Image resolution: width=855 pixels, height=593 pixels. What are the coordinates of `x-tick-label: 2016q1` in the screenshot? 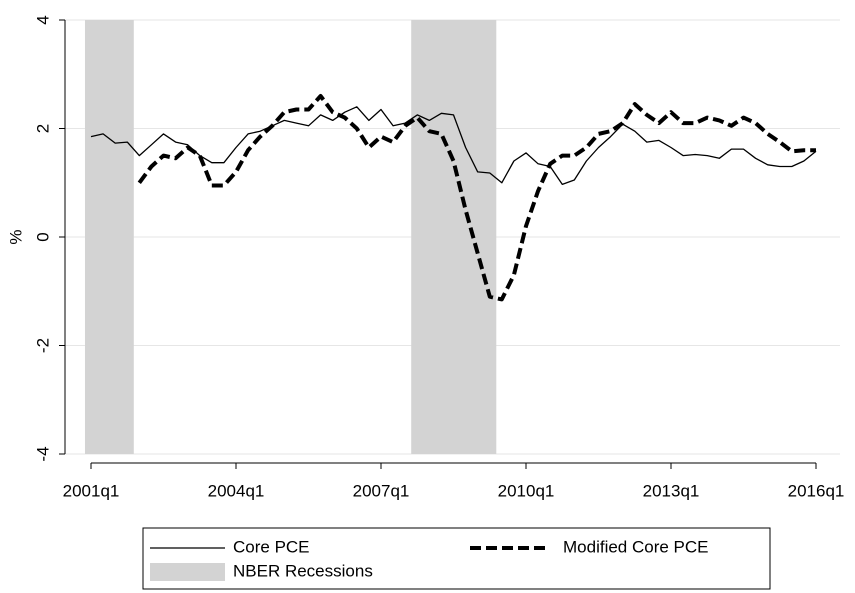 It's located at (816, 490).